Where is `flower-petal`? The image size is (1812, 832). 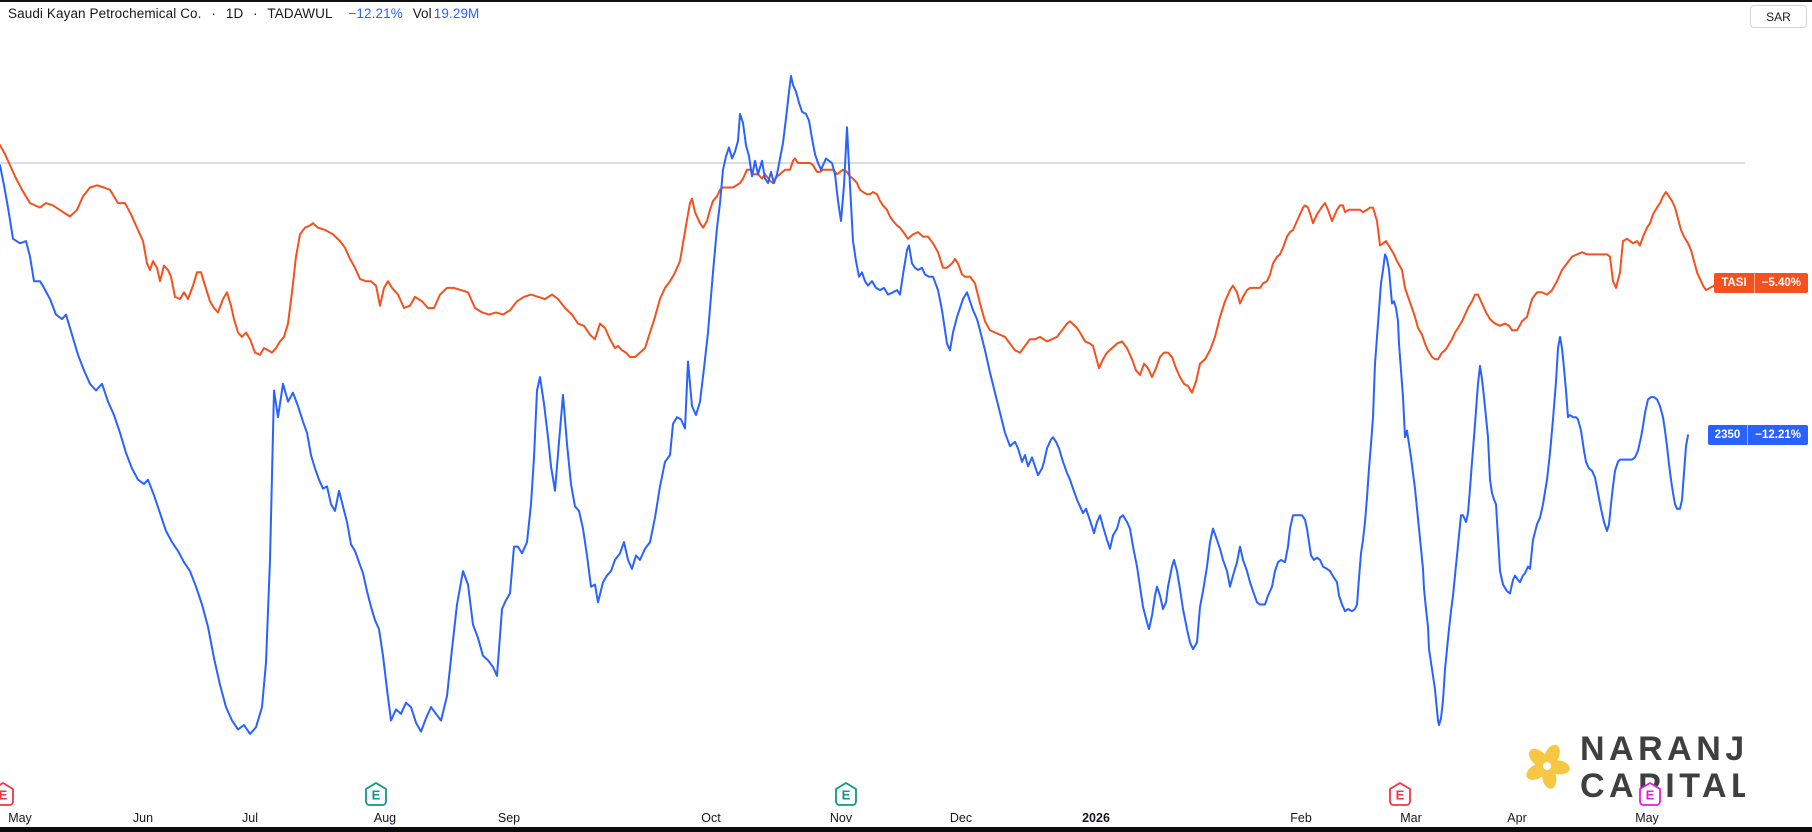 flower-petal is located at coordinates (1538, 758).